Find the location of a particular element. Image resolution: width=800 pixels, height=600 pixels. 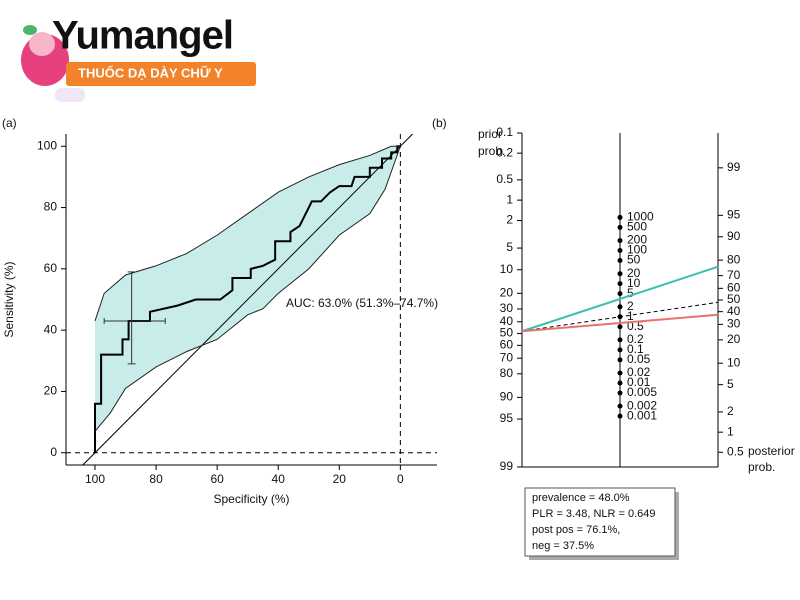

lr-tick-label: 50 is located at coordinates (634, 260).